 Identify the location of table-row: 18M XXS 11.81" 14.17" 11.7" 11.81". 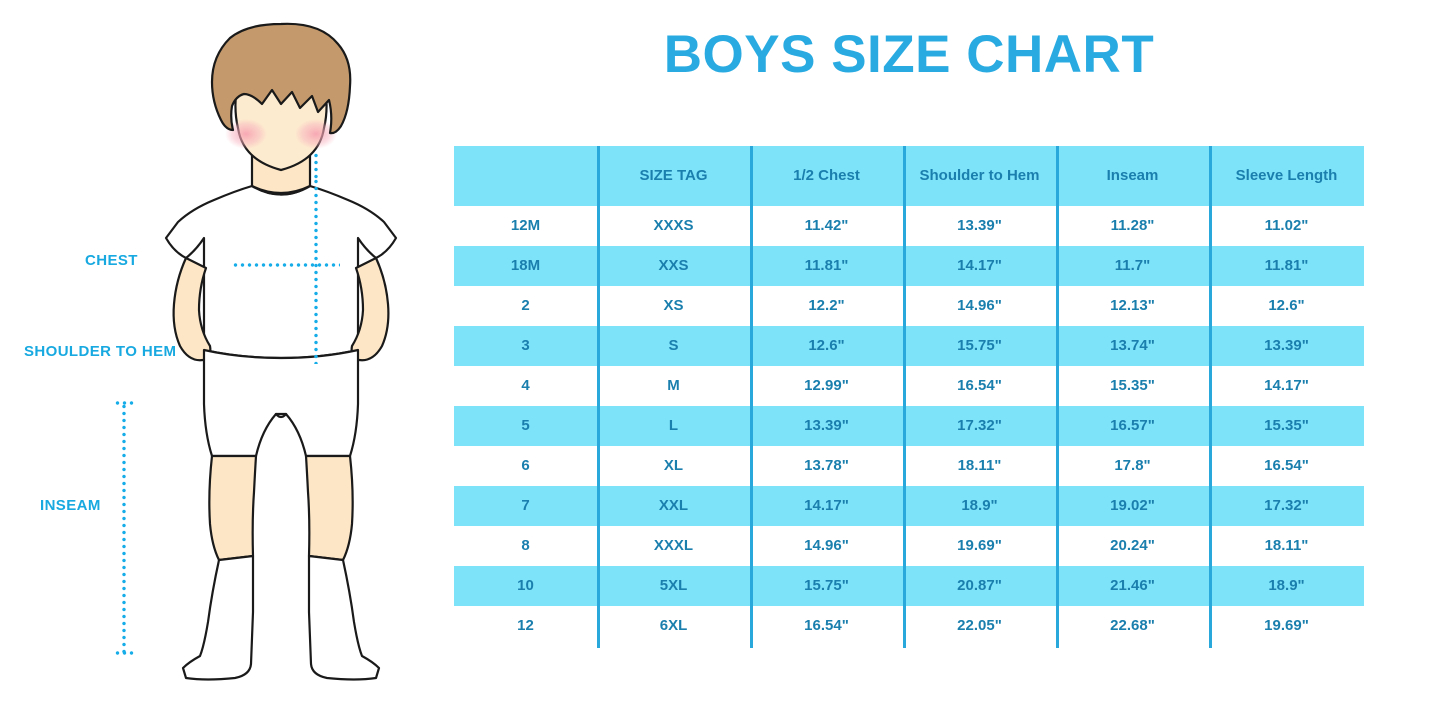
(909, 266).